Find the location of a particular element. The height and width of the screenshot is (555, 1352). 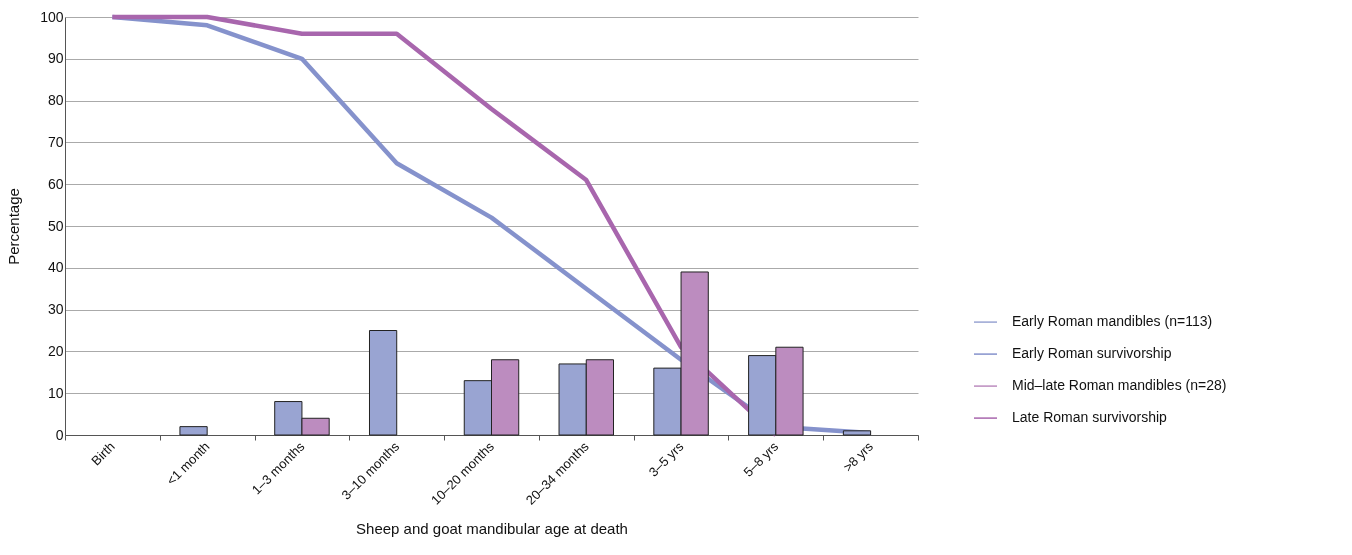

y-tick-label: 60 is located at coordinates (55, 183).